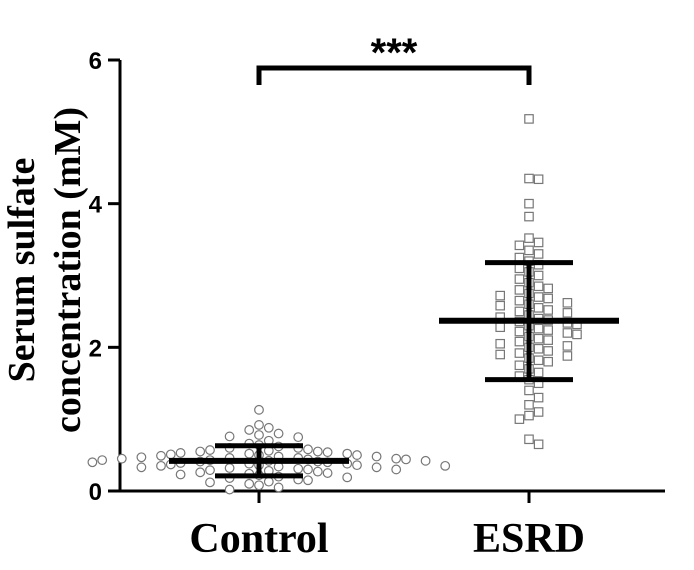  Describe the element at coordinates (394, 53) in the screenshot. I see `significance-label: ***` at that location.